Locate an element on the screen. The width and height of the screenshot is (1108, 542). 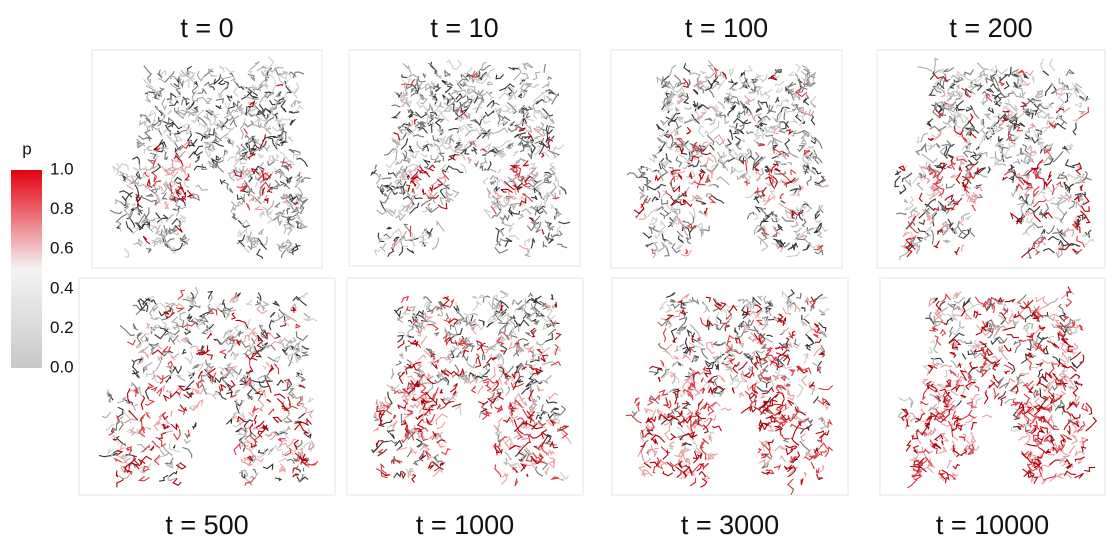
colorbar-tick-label: 0.8 is located at coordinates (62, 208).